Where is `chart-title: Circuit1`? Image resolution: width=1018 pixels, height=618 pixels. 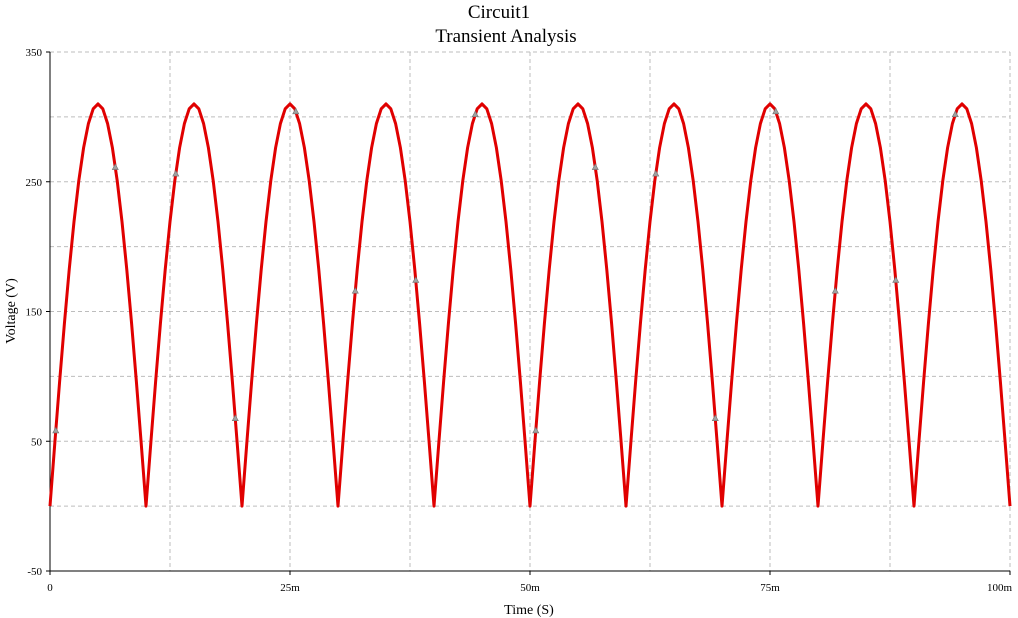
chart-title: Circuit1 is located at coordinates (499, 12).